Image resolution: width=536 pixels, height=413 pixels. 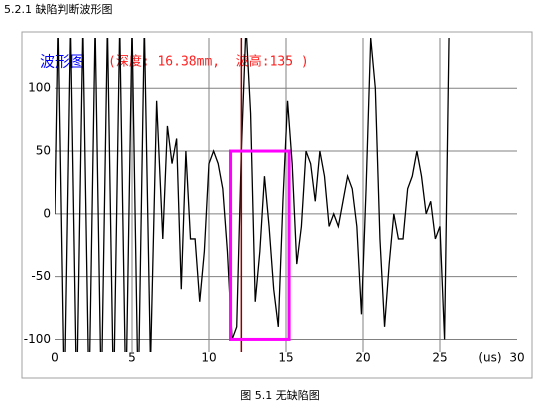 I want to click on x-tick-label: 25, so click(x=439, y=358).